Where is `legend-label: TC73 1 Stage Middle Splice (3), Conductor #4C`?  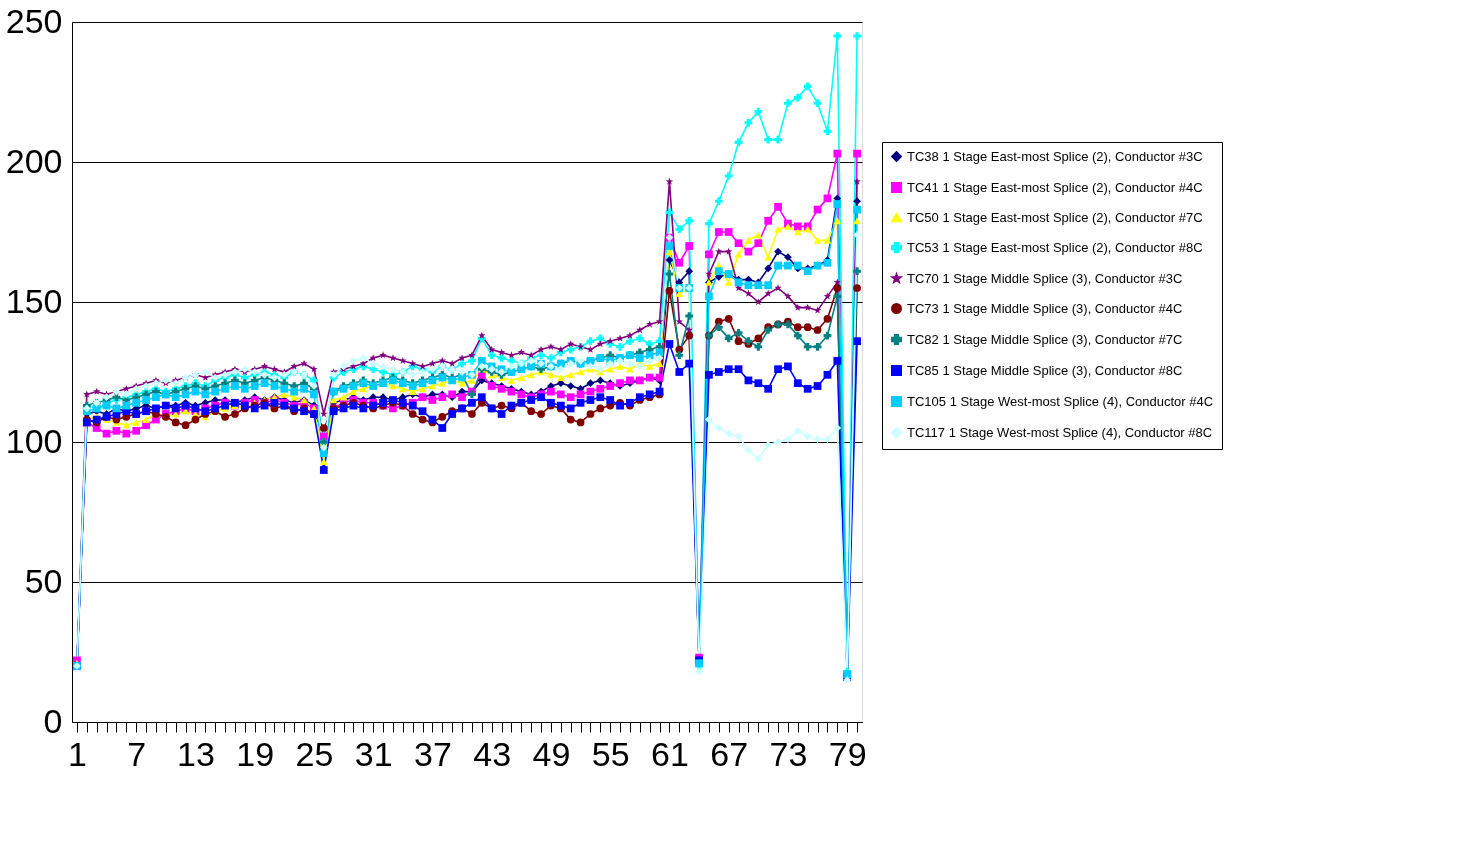
legend-label: TC73 1 Stage Middle Splice (3), Conductor #4C is located at coordinates (1045, 308).